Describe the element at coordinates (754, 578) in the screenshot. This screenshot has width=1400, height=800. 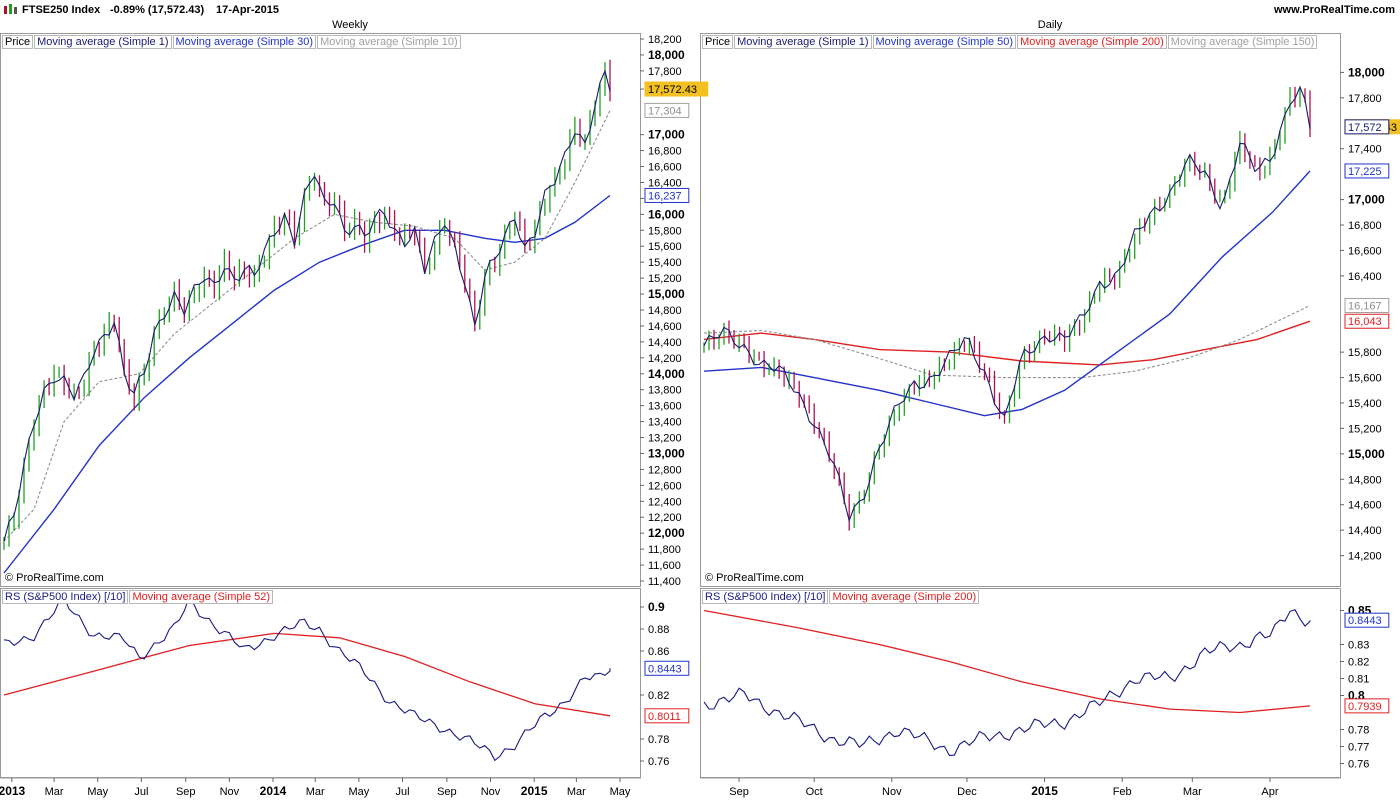
I see `daily-copyright: © ProRealTime.com` at that location.